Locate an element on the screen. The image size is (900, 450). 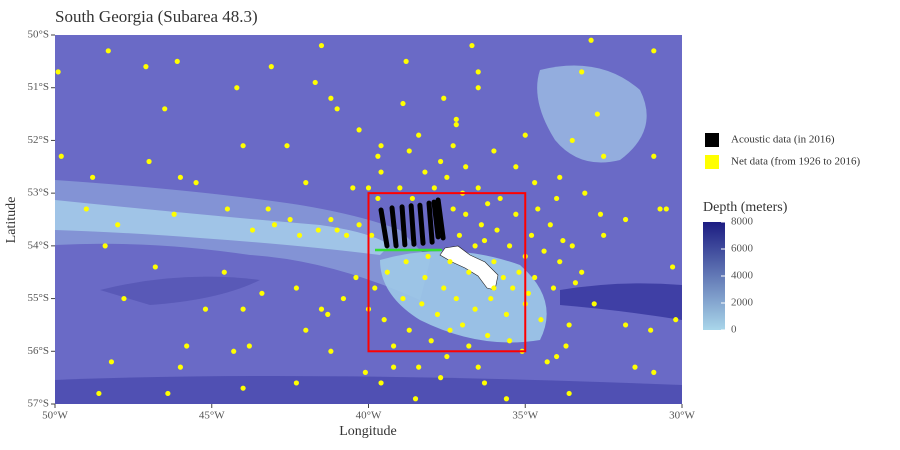
colorbar-tick-label: 6000 is located at coordinates (742, 249).